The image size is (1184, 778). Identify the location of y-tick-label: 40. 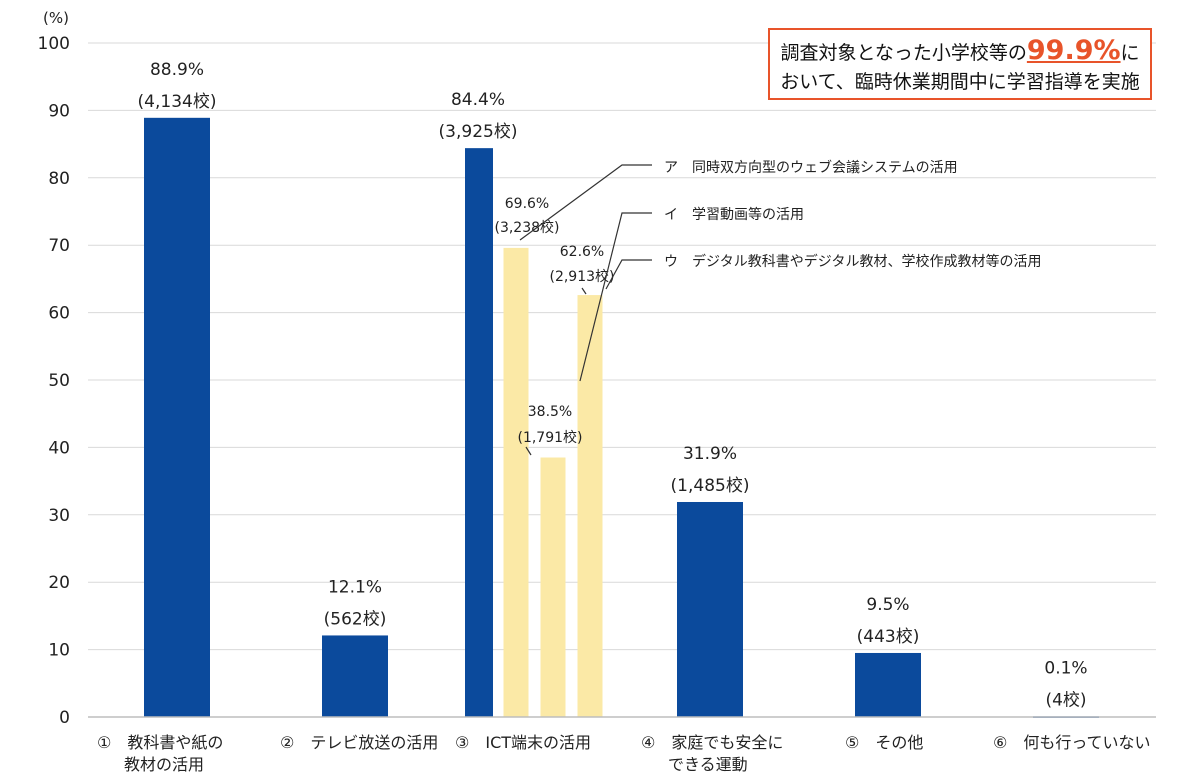
(59, 448).